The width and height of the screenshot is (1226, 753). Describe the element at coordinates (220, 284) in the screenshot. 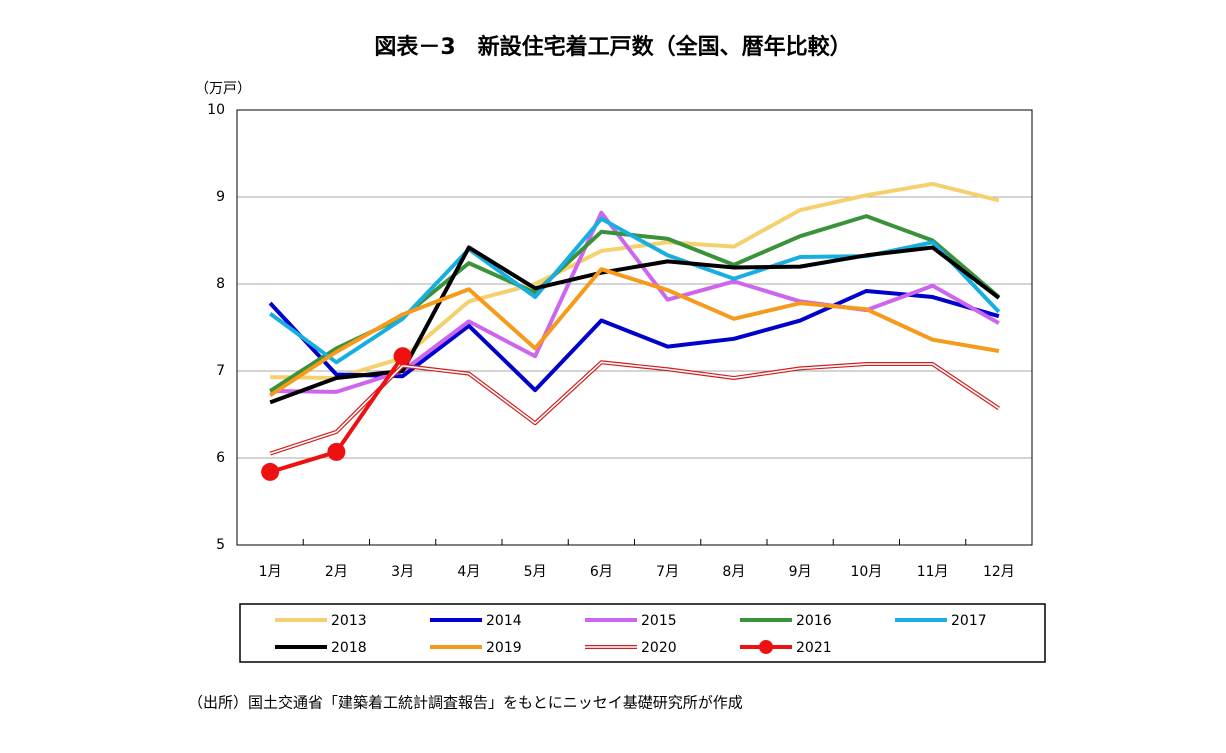

I see `y-tick-label: 8` at that location.